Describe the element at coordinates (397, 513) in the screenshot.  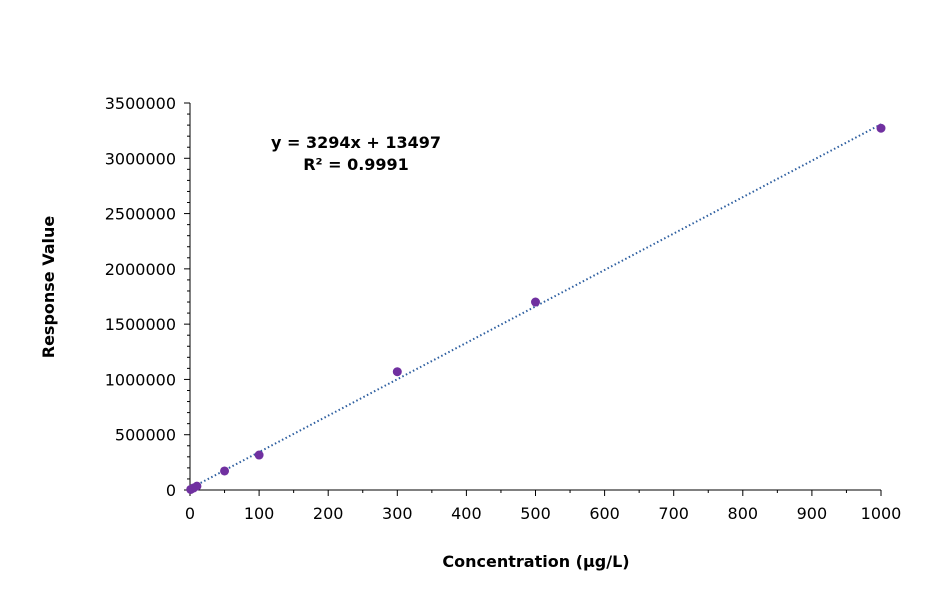
I see `x-tick-label: 300` at that location.